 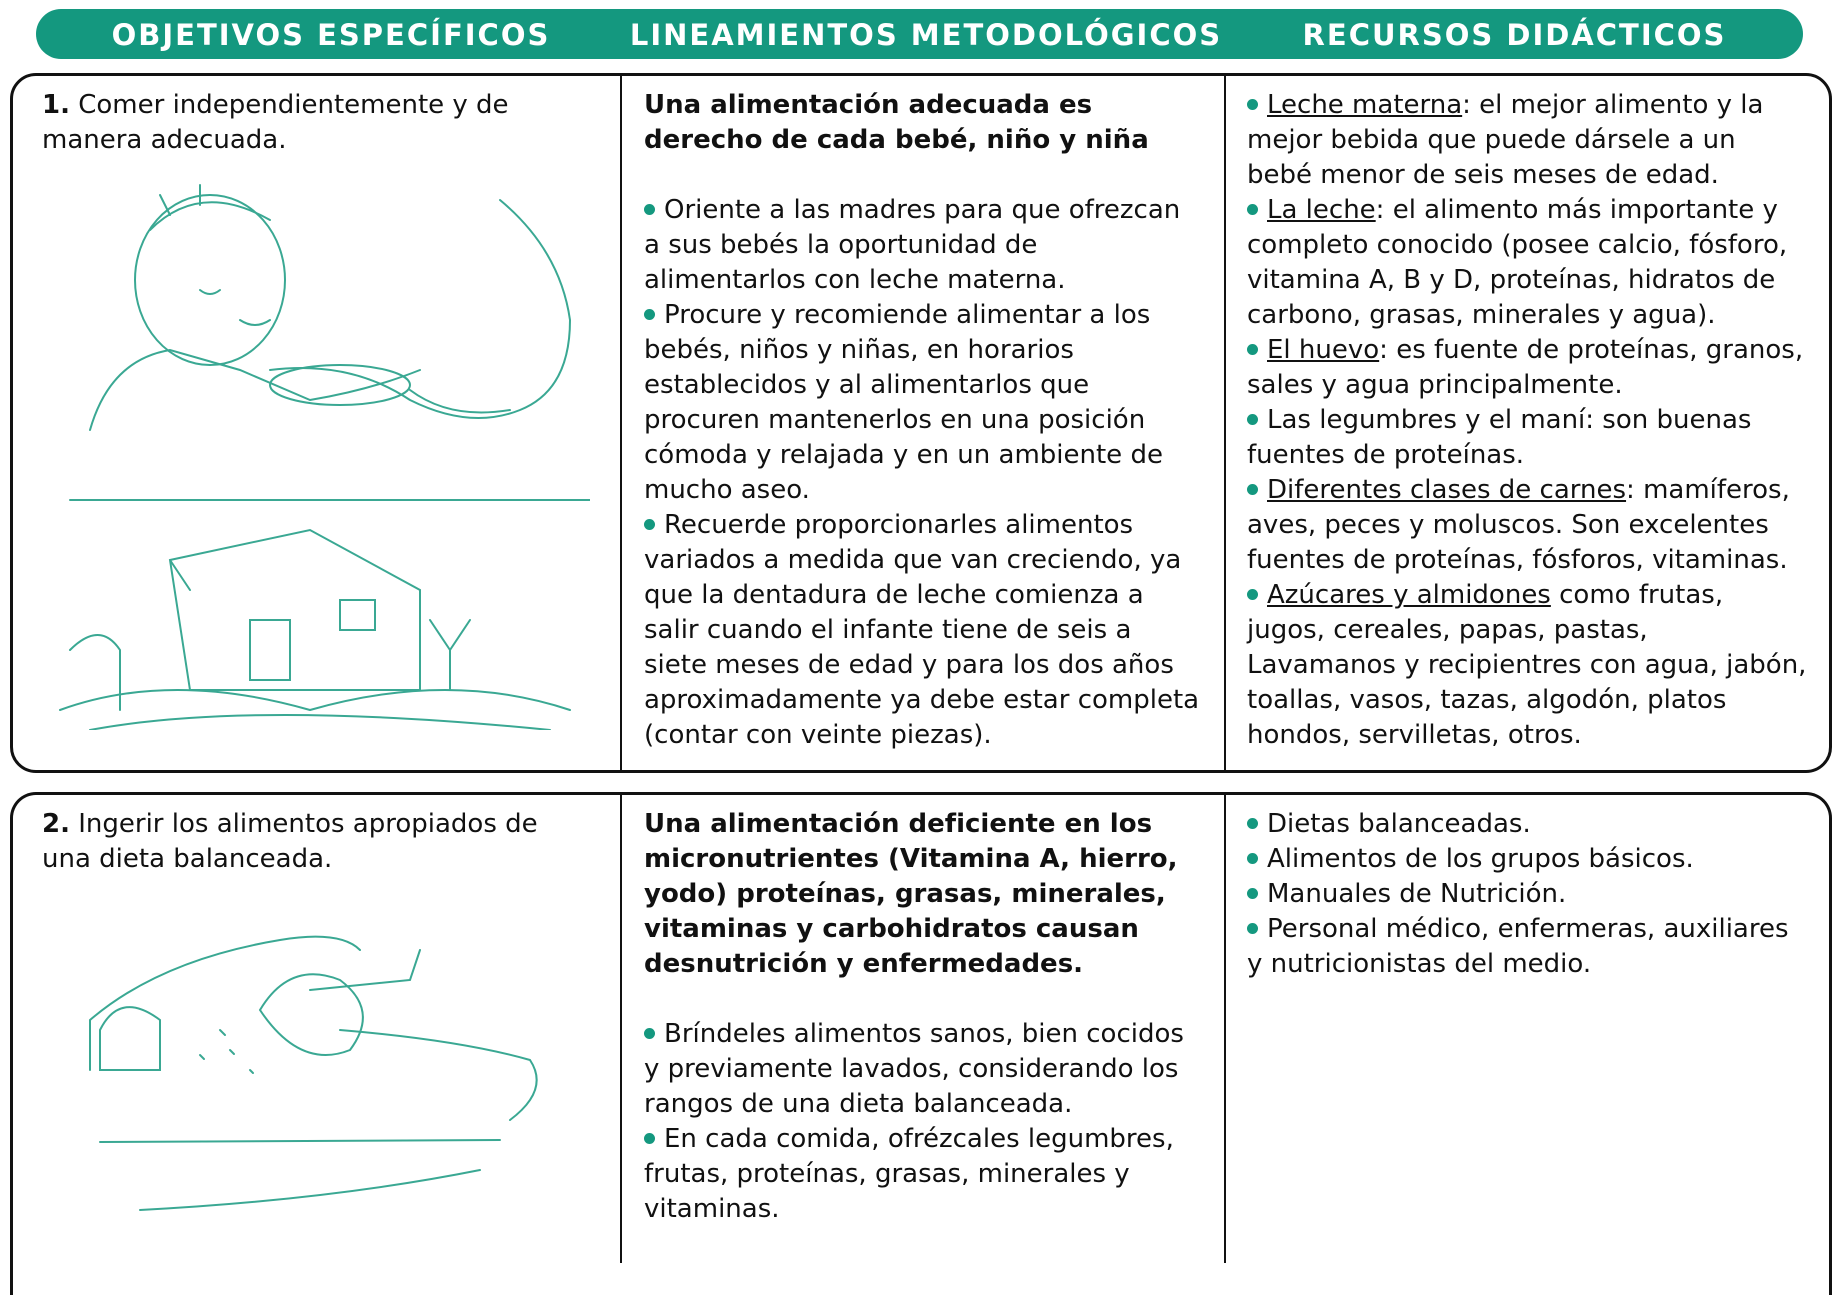 What do you see at coordinates (1447, 490) in the screenshot?
I see `resource-highlight: Diferentes clases de carnes` at bounding box center [1447, 490].